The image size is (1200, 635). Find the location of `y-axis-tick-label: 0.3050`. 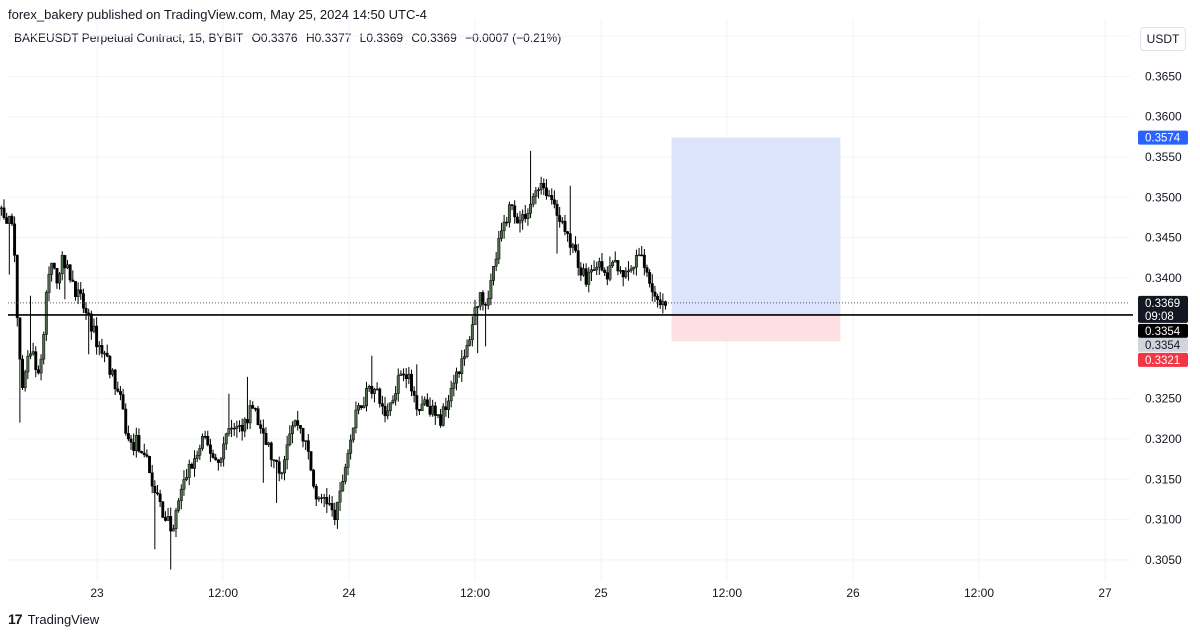

y-axis-tick-label: 0.3050 is located at coordinates (1163, 560).